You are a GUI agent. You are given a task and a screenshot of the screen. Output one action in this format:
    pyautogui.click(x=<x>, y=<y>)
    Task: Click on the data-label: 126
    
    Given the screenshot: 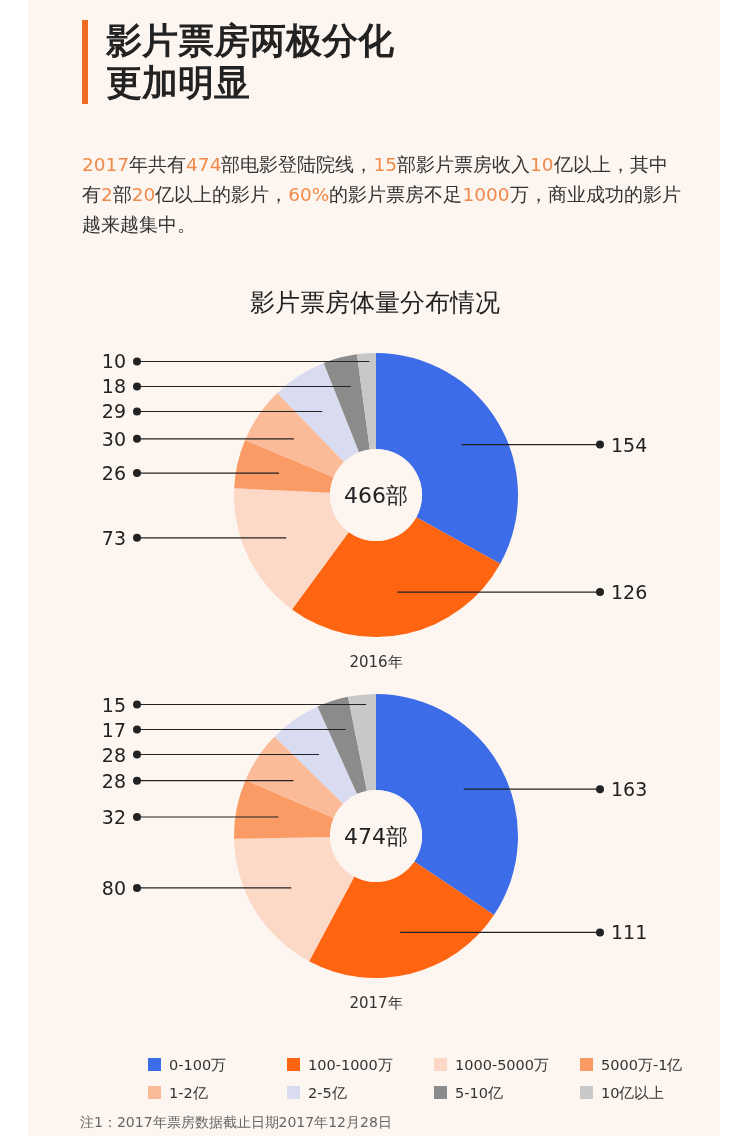 What is the action you would take?
    pyautogui.click(x=629, y=592)
    